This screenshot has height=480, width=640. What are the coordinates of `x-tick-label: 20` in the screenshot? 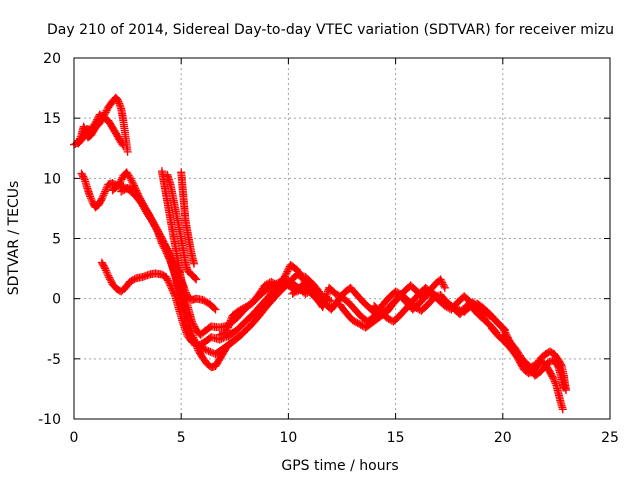 It's located at (503, 438).